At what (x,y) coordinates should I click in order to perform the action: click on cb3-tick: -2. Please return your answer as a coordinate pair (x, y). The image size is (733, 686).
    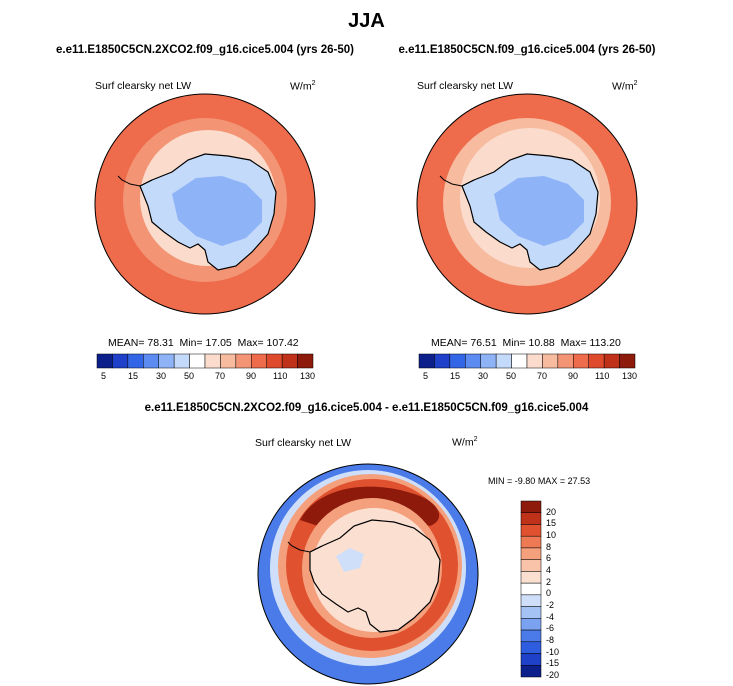
    Looking at the image, I should click on (550, 605).